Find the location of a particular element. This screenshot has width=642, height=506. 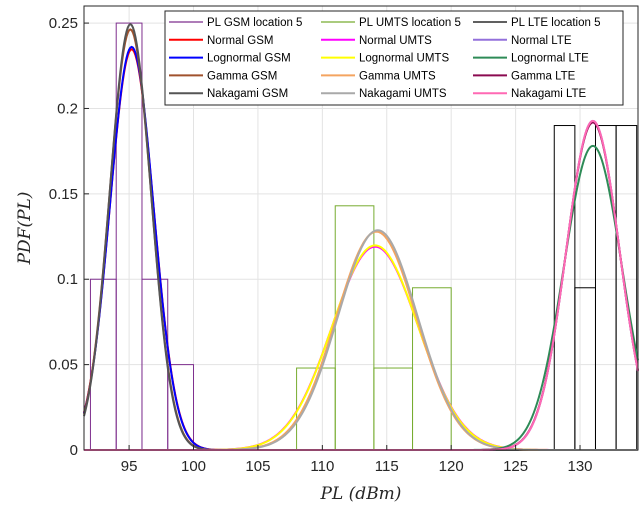

x-tick-label: 95 is located at coordinates (129, 466).